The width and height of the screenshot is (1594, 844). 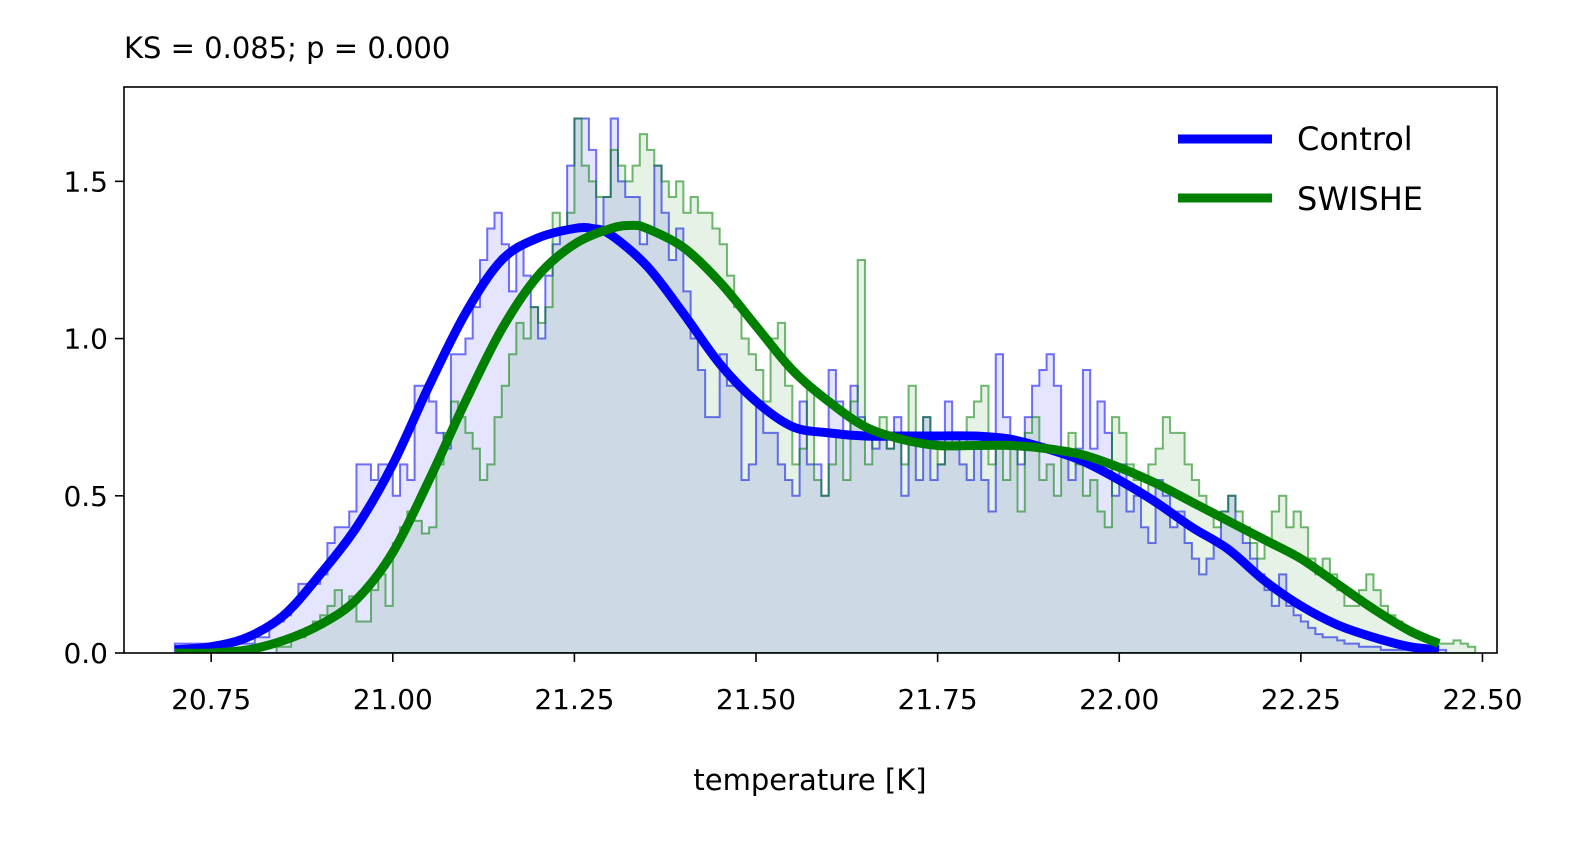 What do you see at coordinates (211, 699) in the screenshot?
I see `x-tick-label: 20.75` at bounding box center [211, 699].